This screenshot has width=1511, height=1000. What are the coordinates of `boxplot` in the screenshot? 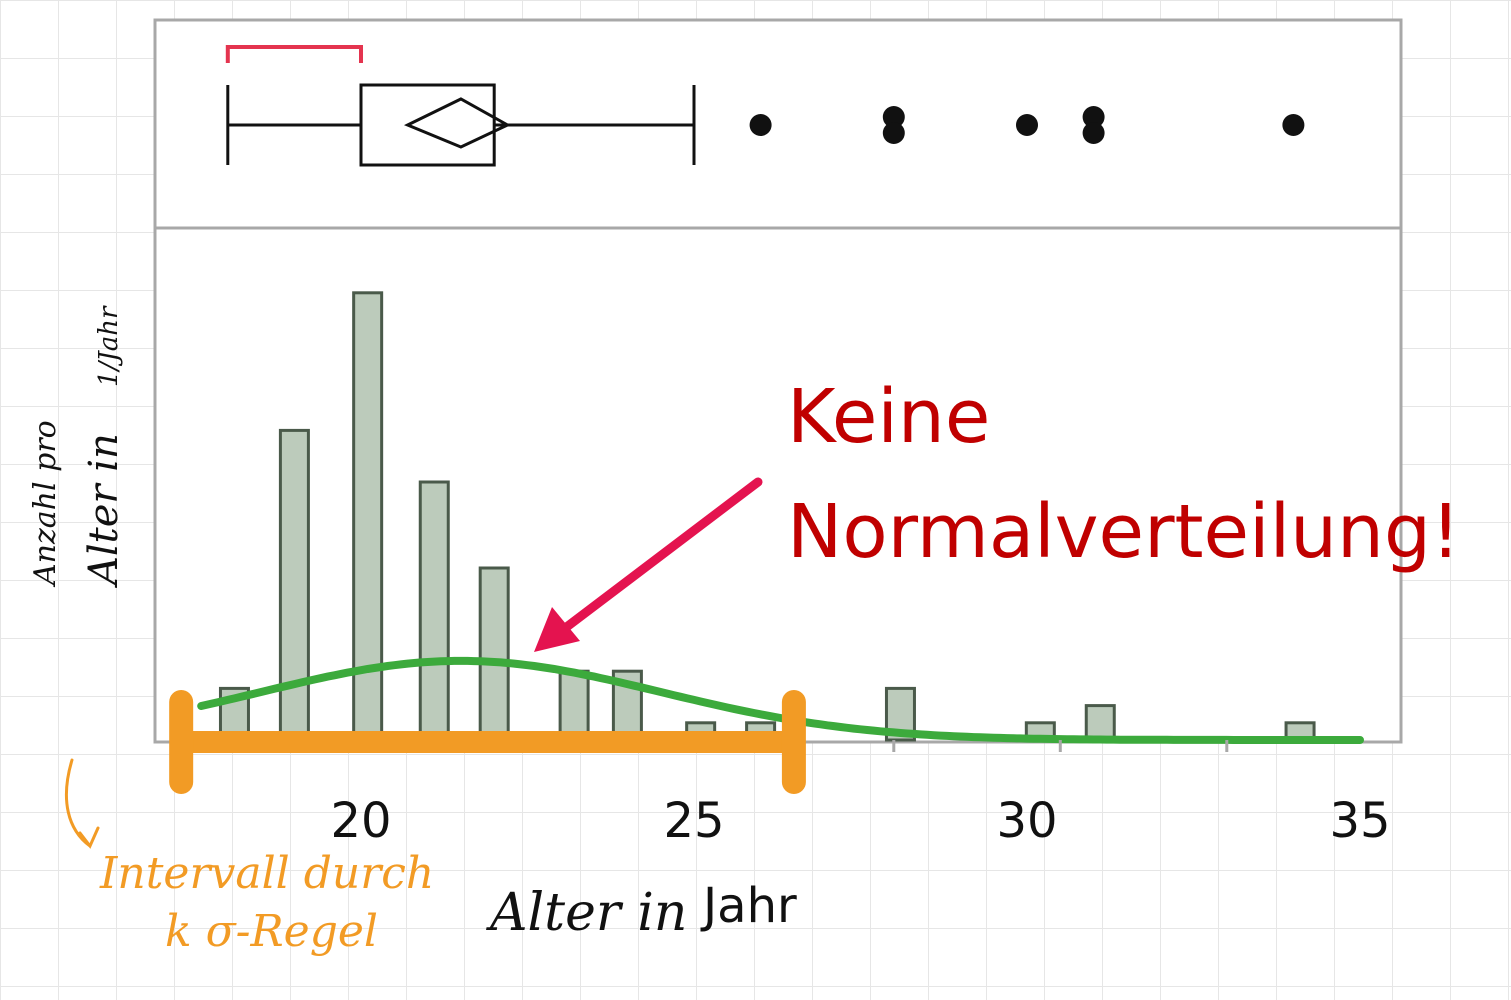 It's located at (765, 106).